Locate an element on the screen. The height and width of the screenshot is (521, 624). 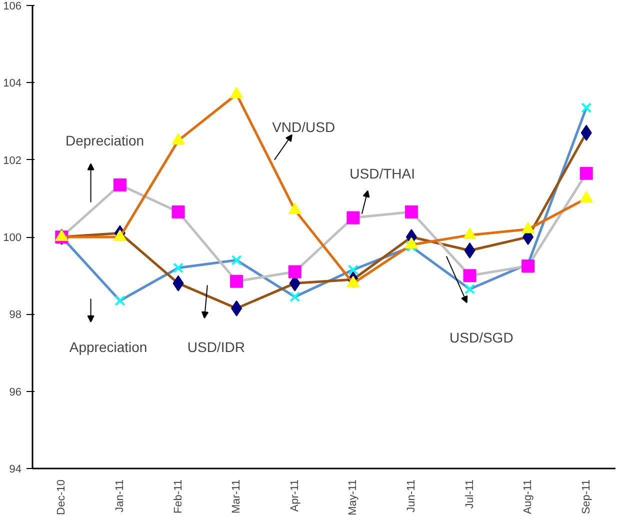
x-tick-label: Jul-11 is located at coordinates (470, 494).